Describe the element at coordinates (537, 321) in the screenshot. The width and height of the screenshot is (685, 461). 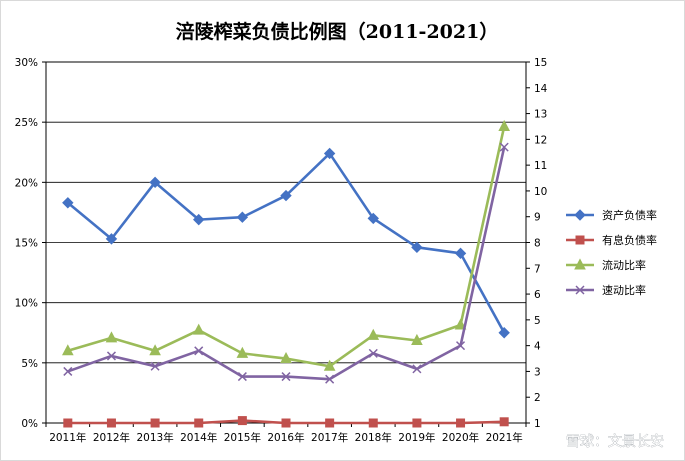
I see `right-axis-tick-label: 5` at that location.